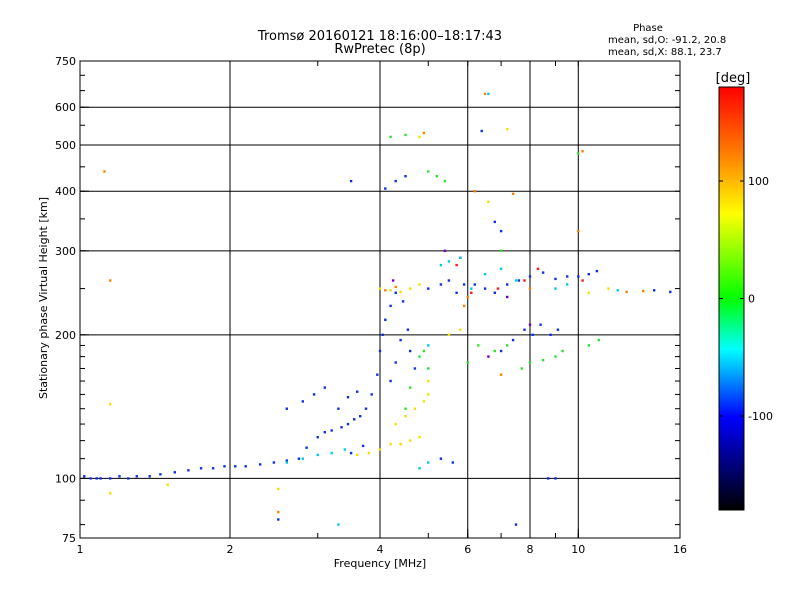  Describe the element at coordinates (746, 299) in the screenshot. I see `colorbar-ticks: 100 0 -100` at that location.